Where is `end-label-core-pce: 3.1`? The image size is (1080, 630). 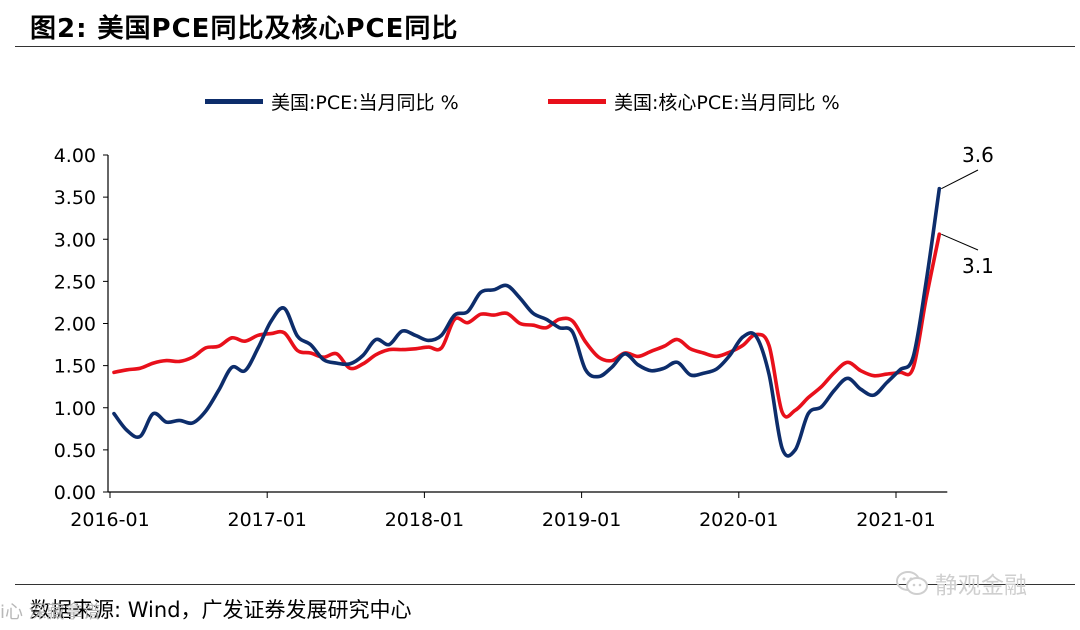 end-label-core-pce: 3.1 is located at coordinates (978, 266).